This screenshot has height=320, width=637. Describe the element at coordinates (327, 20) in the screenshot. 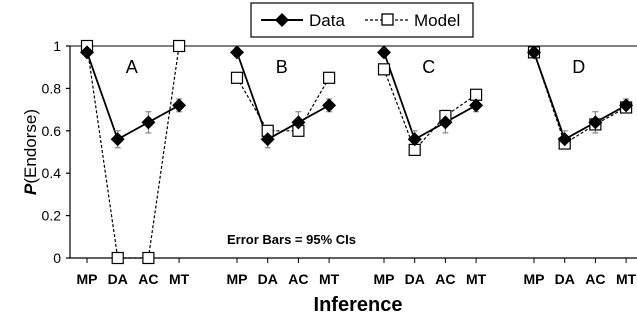

I see `legend-data-label: Data` at that location.